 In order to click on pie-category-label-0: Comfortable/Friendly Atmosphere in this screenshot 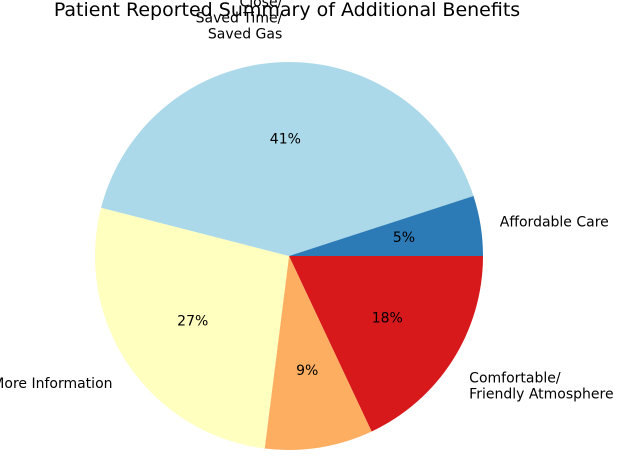, I will do `click(541, 386)`.